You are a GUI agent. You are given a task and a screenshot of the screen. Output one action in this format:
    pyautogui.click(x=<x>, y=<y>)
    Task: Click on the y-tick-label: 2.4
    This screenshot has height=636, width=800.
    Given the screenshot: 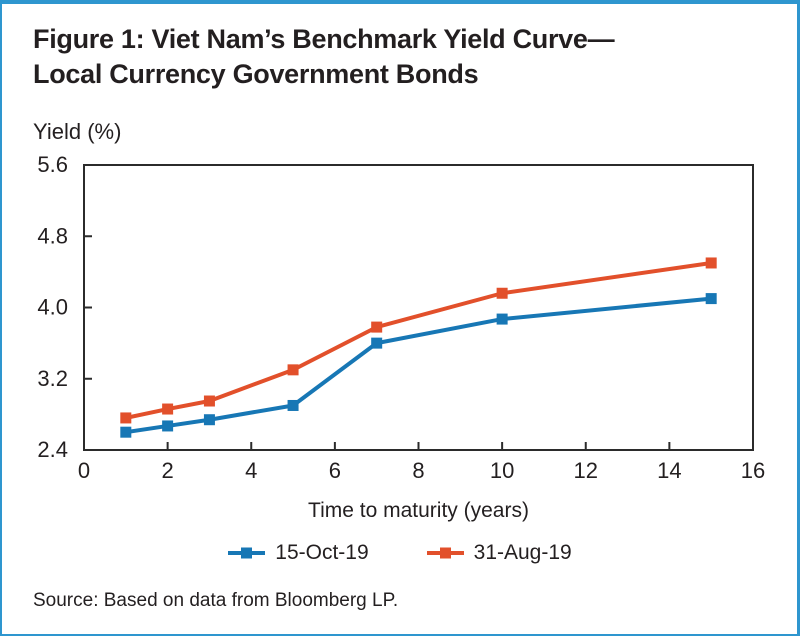 What is the action you would take?
    pyautogui.click(x=52, y=449)
    